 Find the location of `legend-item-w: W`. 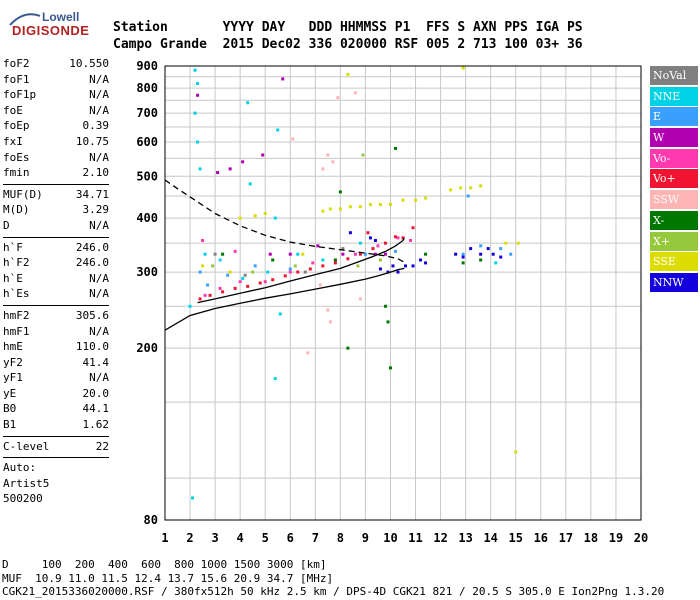

legend-item-w: W is located at coordinates (674, 138).